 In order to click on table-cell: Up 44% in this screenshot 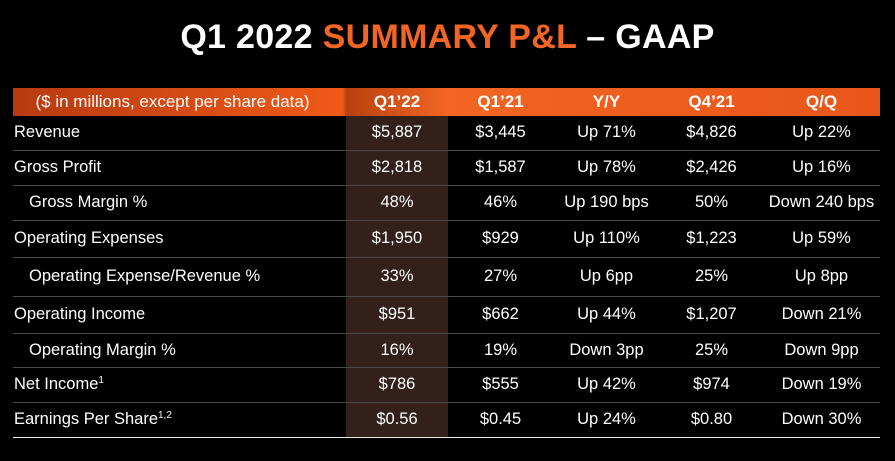, I will do `click(606, 315)`.